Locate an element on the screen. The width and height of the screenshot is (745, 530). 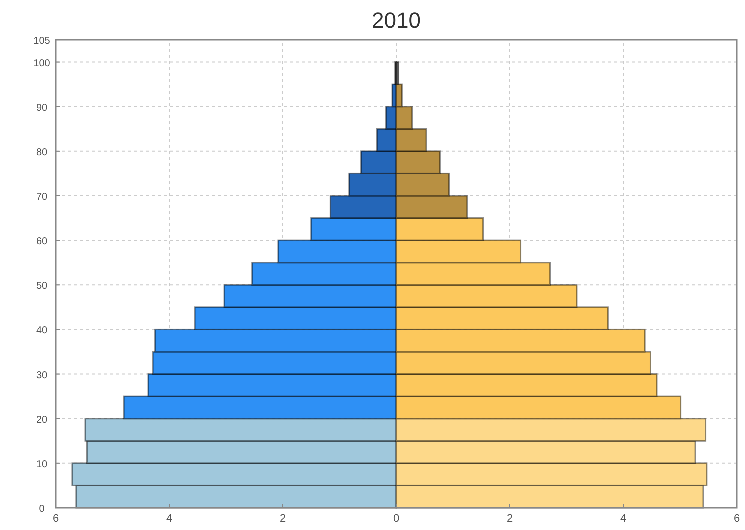
y-tick-label: 10 is located at coordinates (42, 464).